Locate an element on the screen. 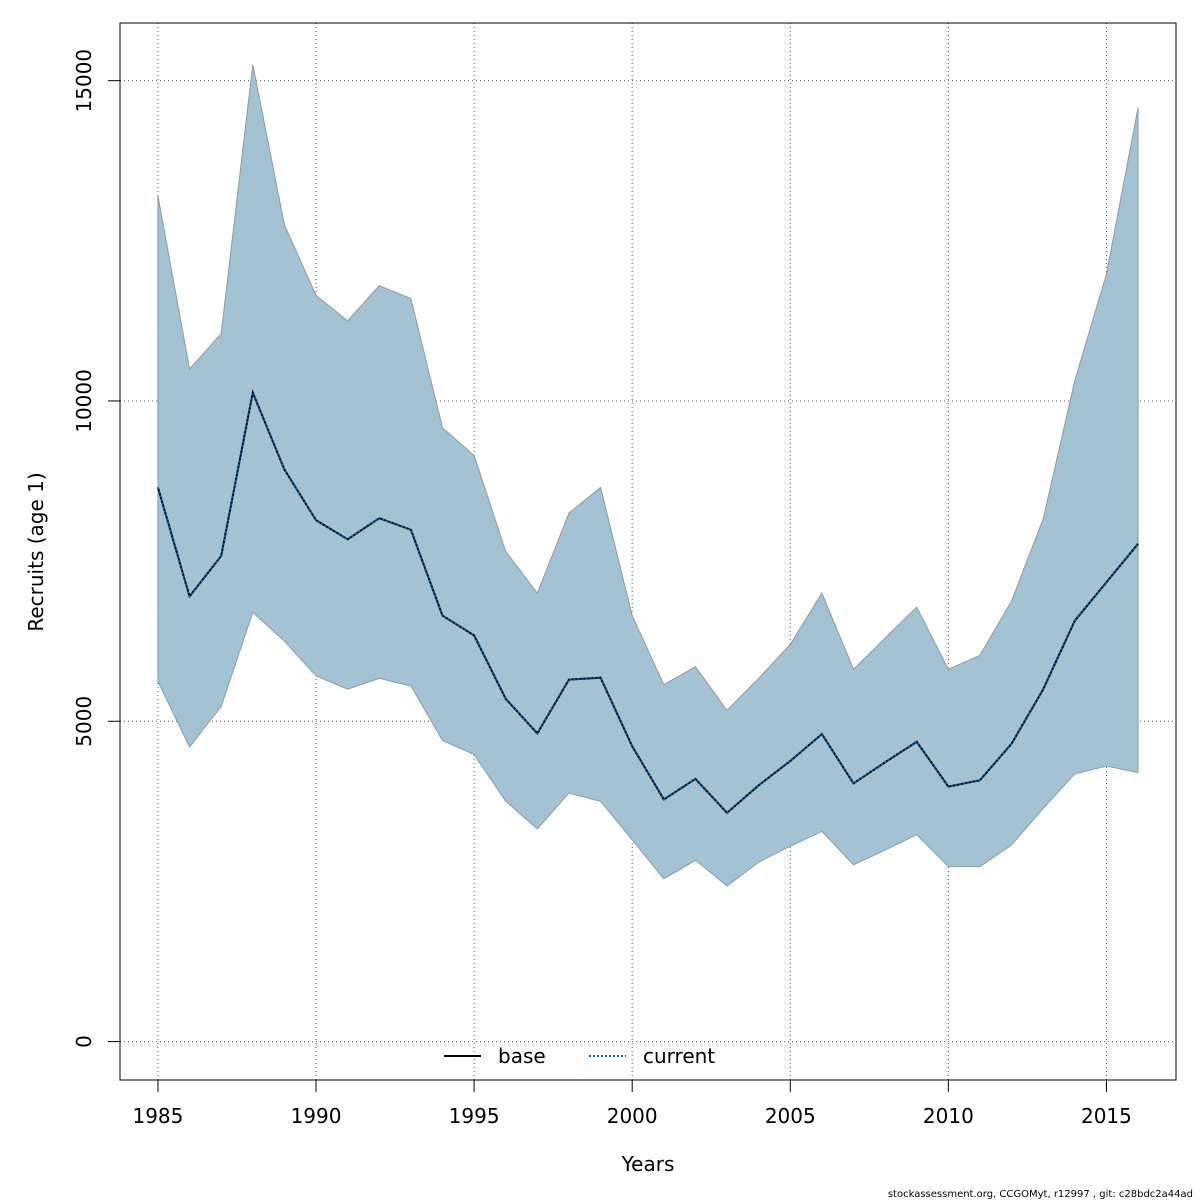 This screenshot has height=1200, width=1200. y-axis: 0 5000 10000 15000 is located at coordinates (96, 548).